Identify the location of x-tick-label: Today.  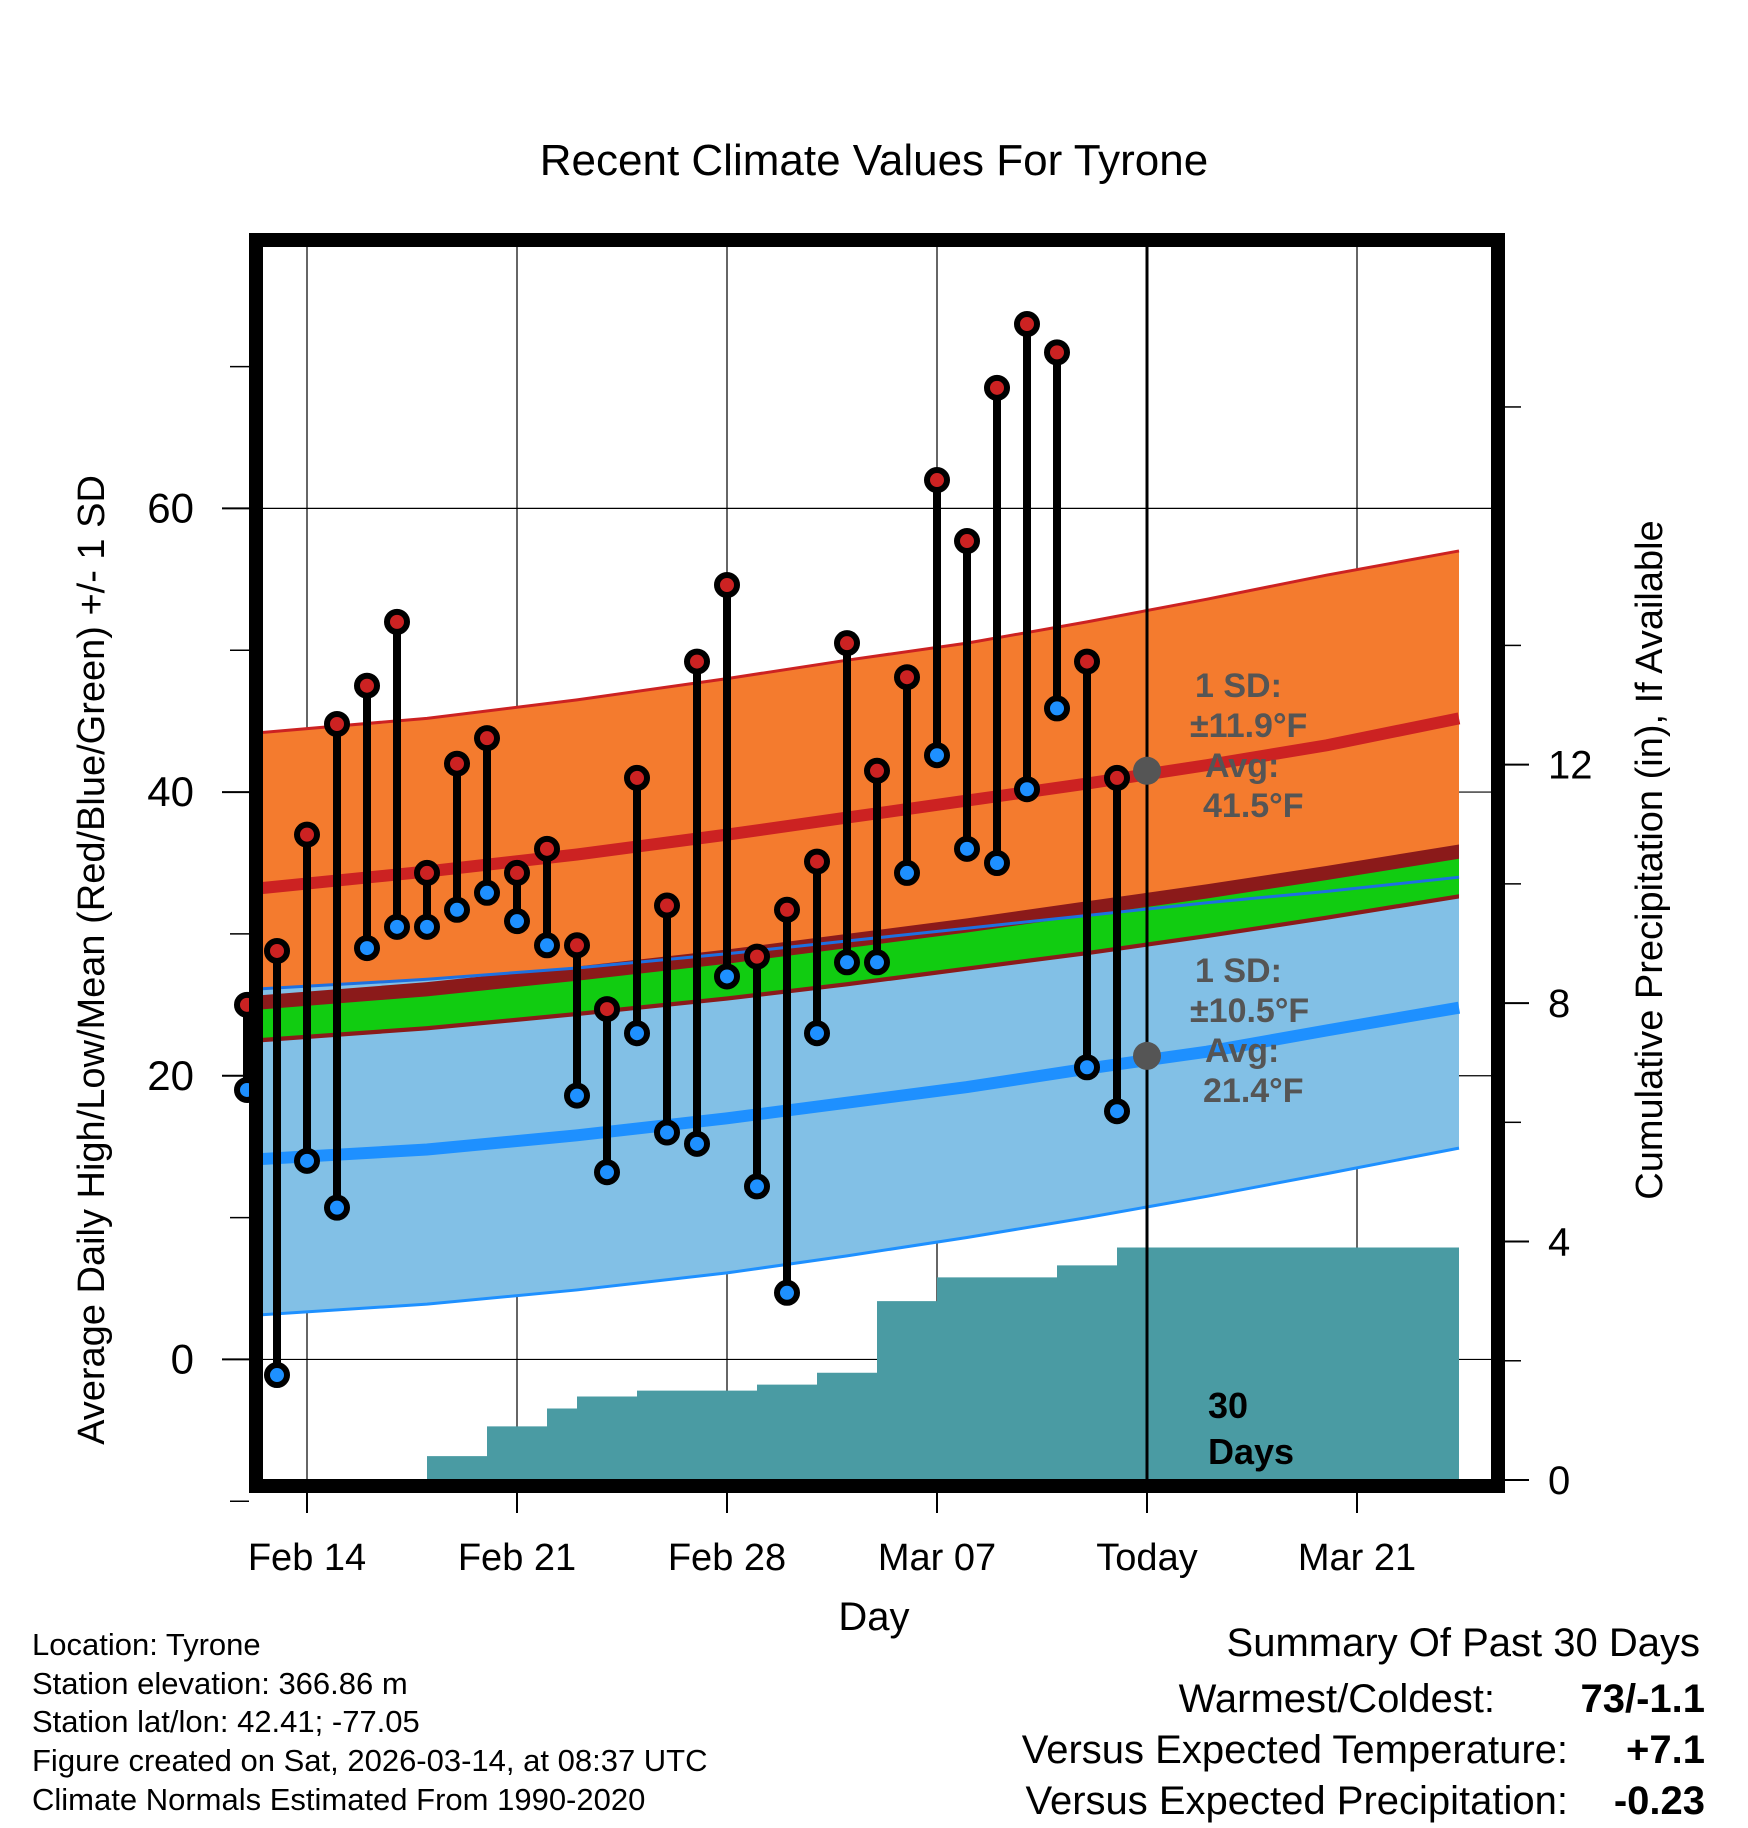
(1146, 1558).